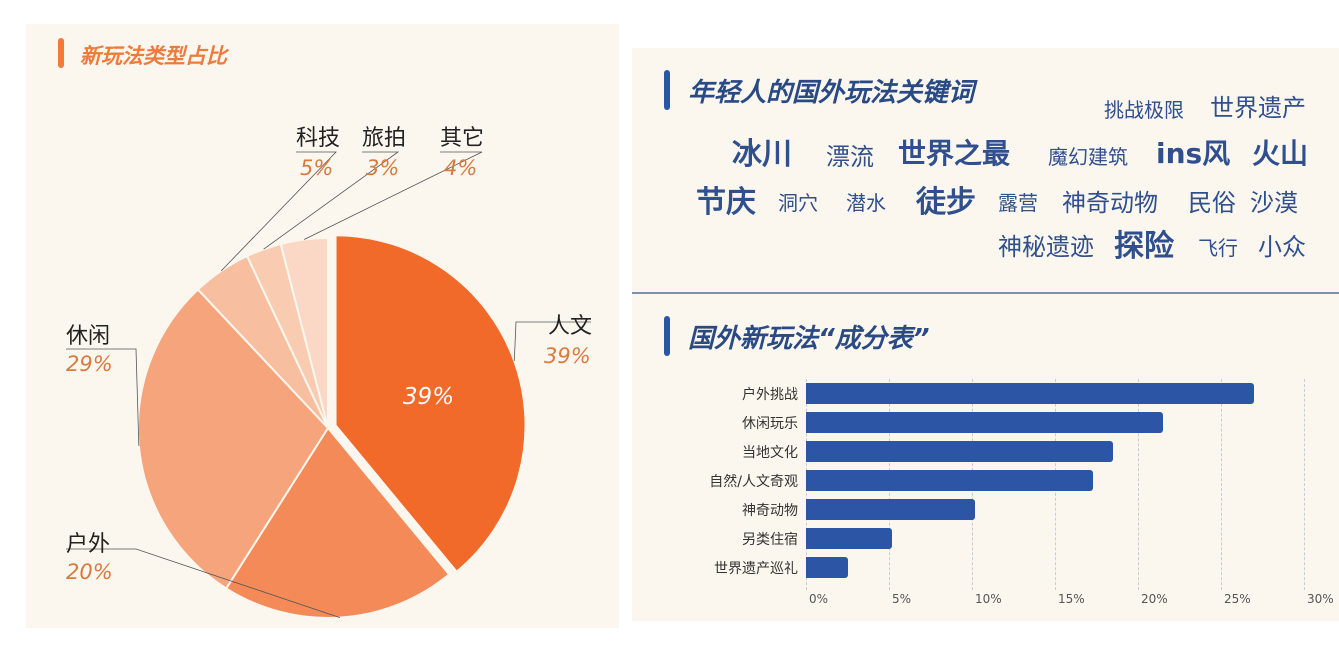 The height and width of the screenshot is (669, 1339). Describe the element at coordinates (950, 480) in the screenshot. I see `bar-自然/人文奇观` at that location.